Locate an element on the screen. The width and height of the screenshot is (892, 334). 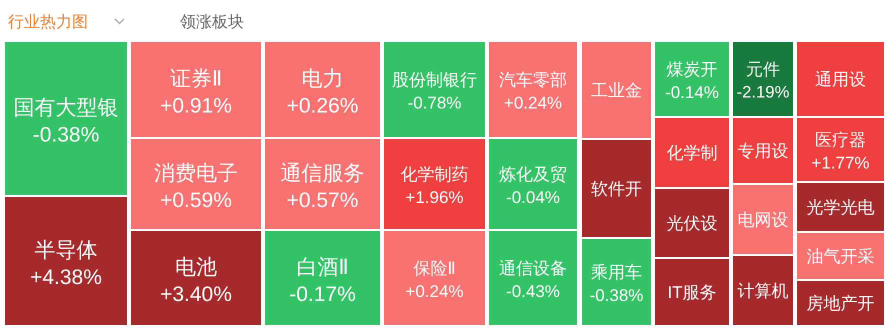
category-label: 元件 is located at coordinates (763, 69).